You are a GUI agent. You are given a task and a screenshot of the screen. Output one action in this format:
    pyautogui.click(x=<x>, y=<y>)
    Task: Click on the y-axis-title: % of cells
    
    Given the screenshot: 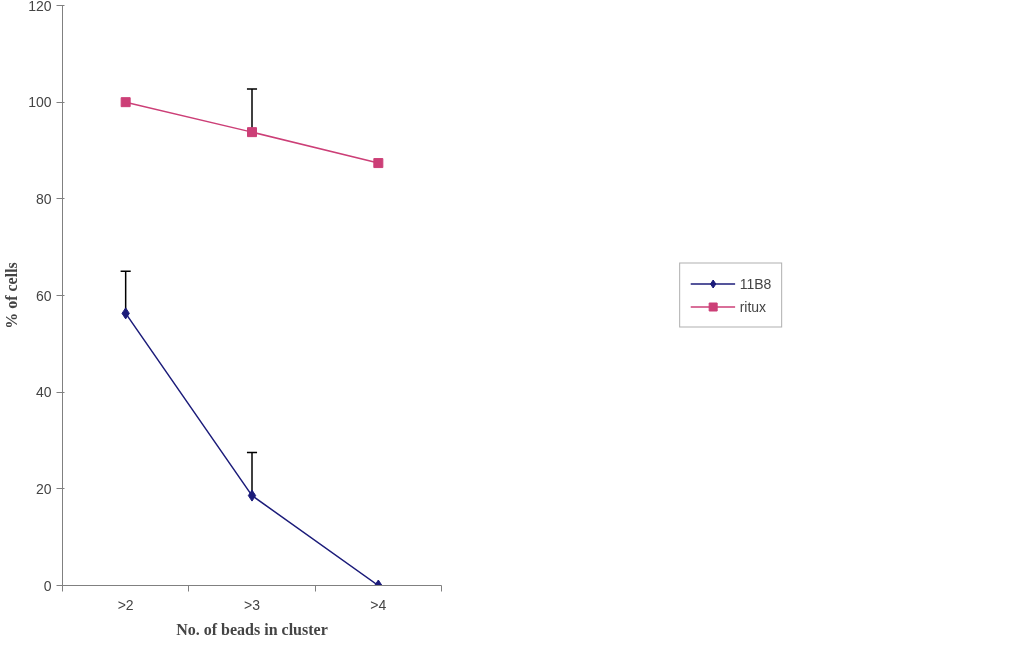 What is the action you would take?
    pyautogui.click(x=12, y=295)
    